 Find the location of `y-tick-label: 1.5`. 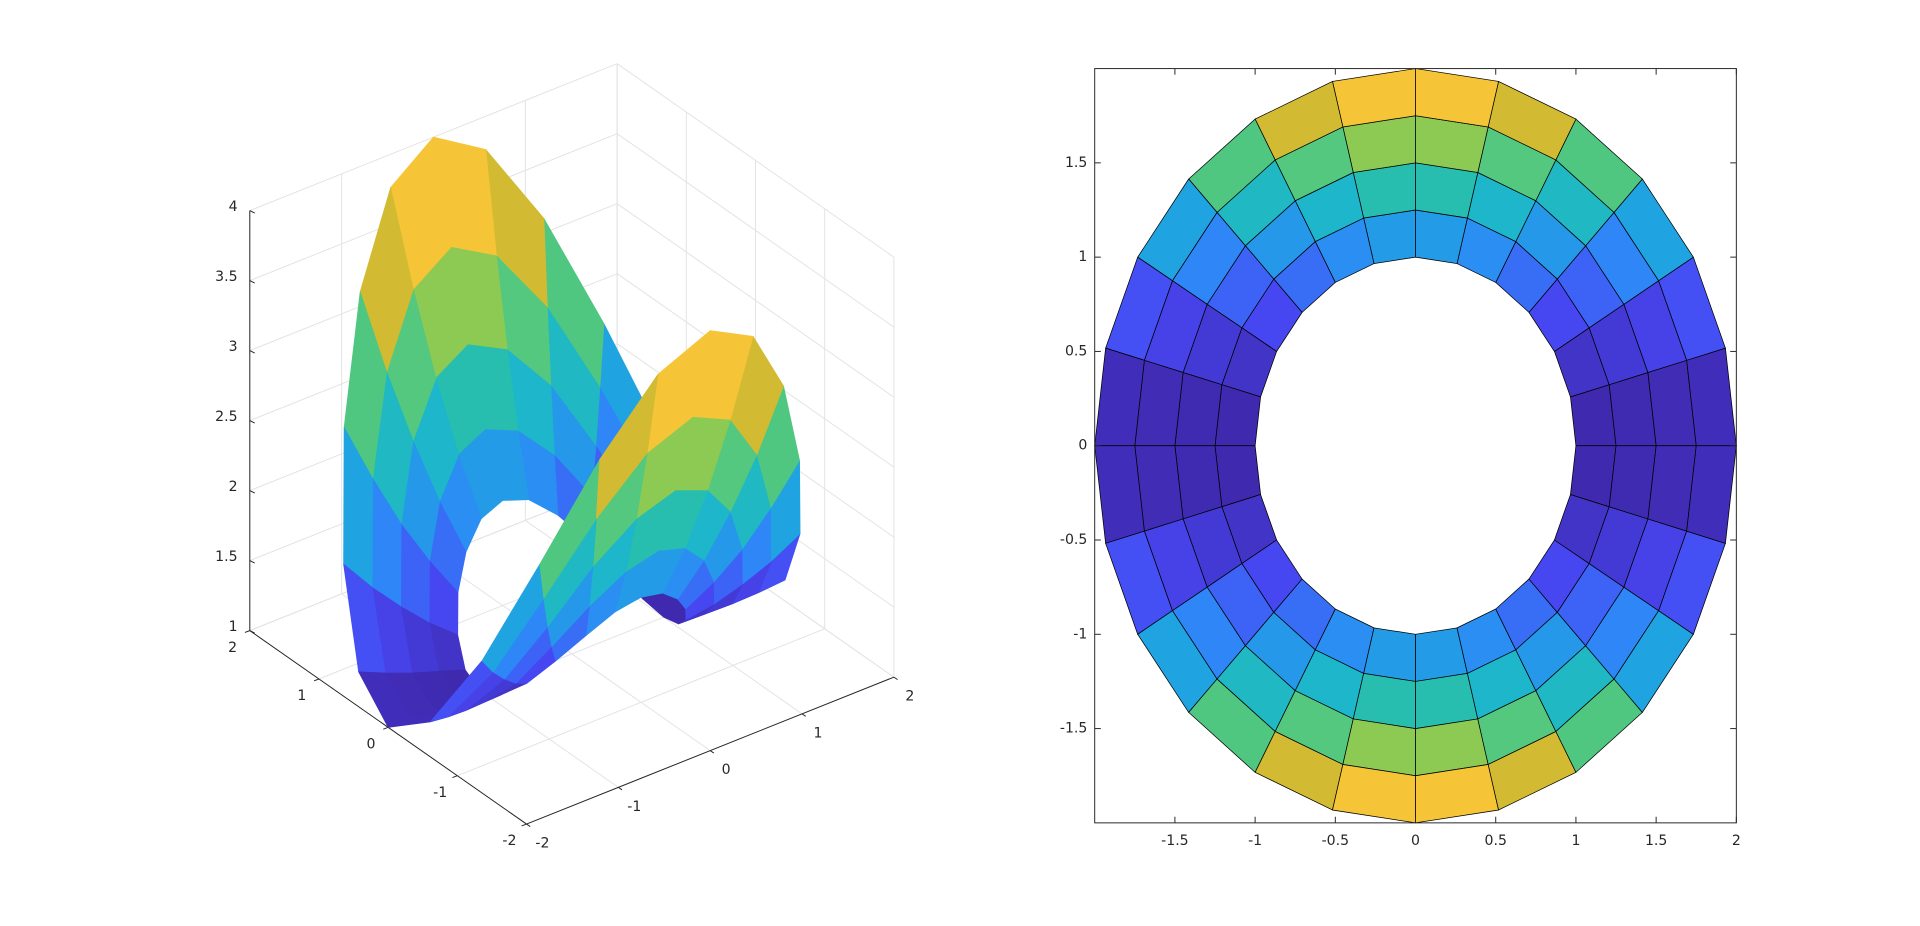

y-tick-label: 1.5 is located at coordinates (1076, 163).